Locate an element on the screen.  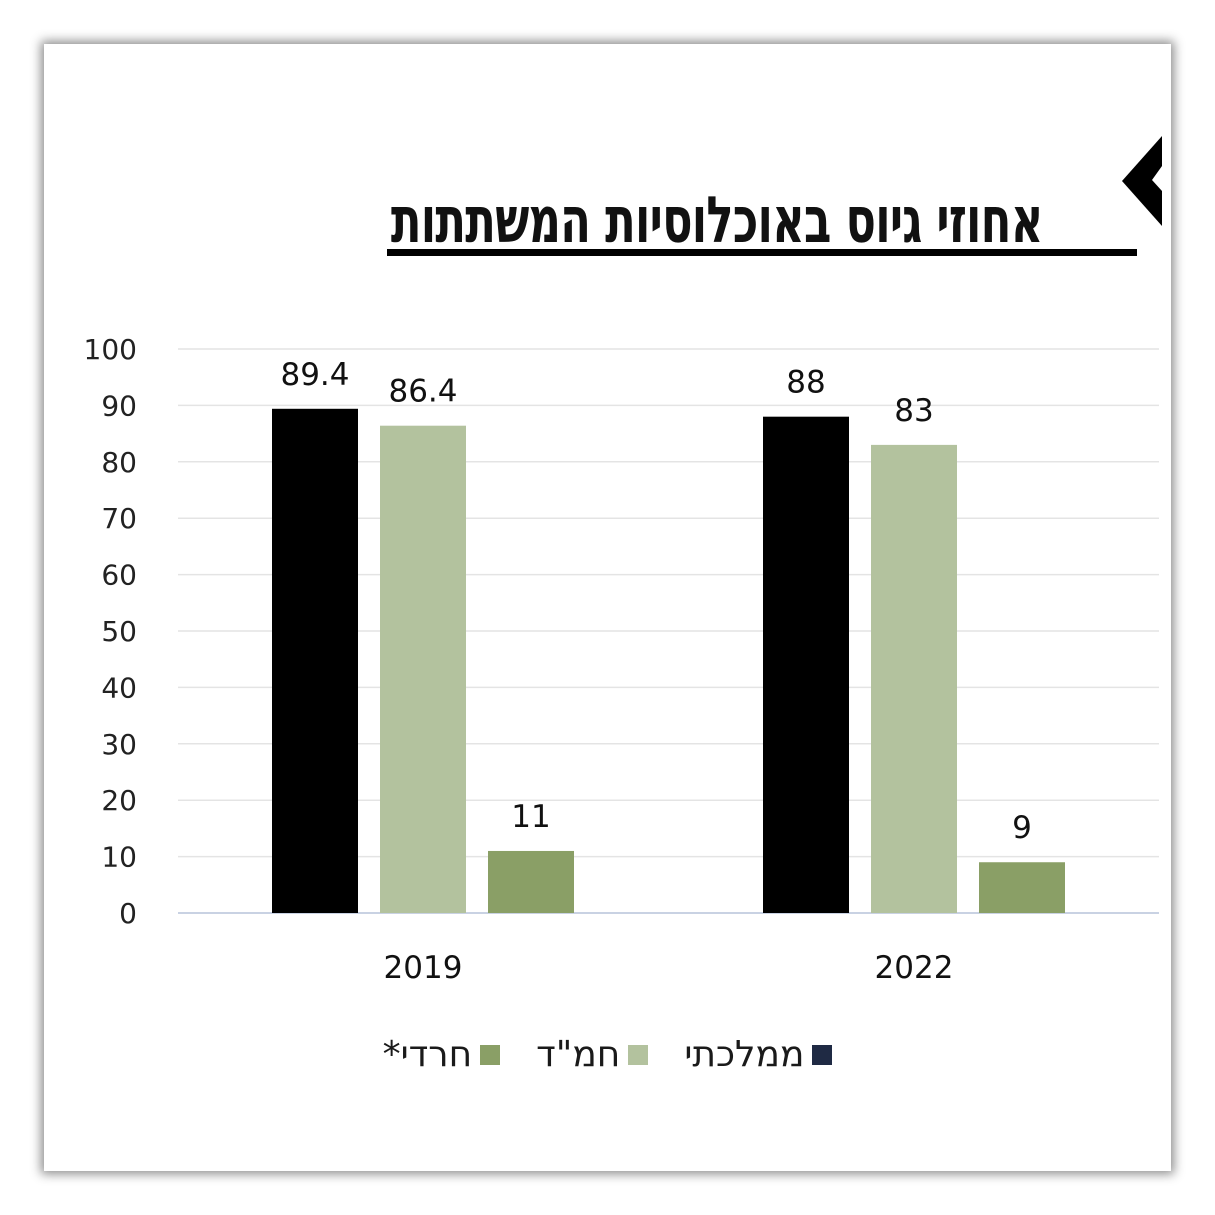
data-label: 9 is located at coordinates (1022, 828).